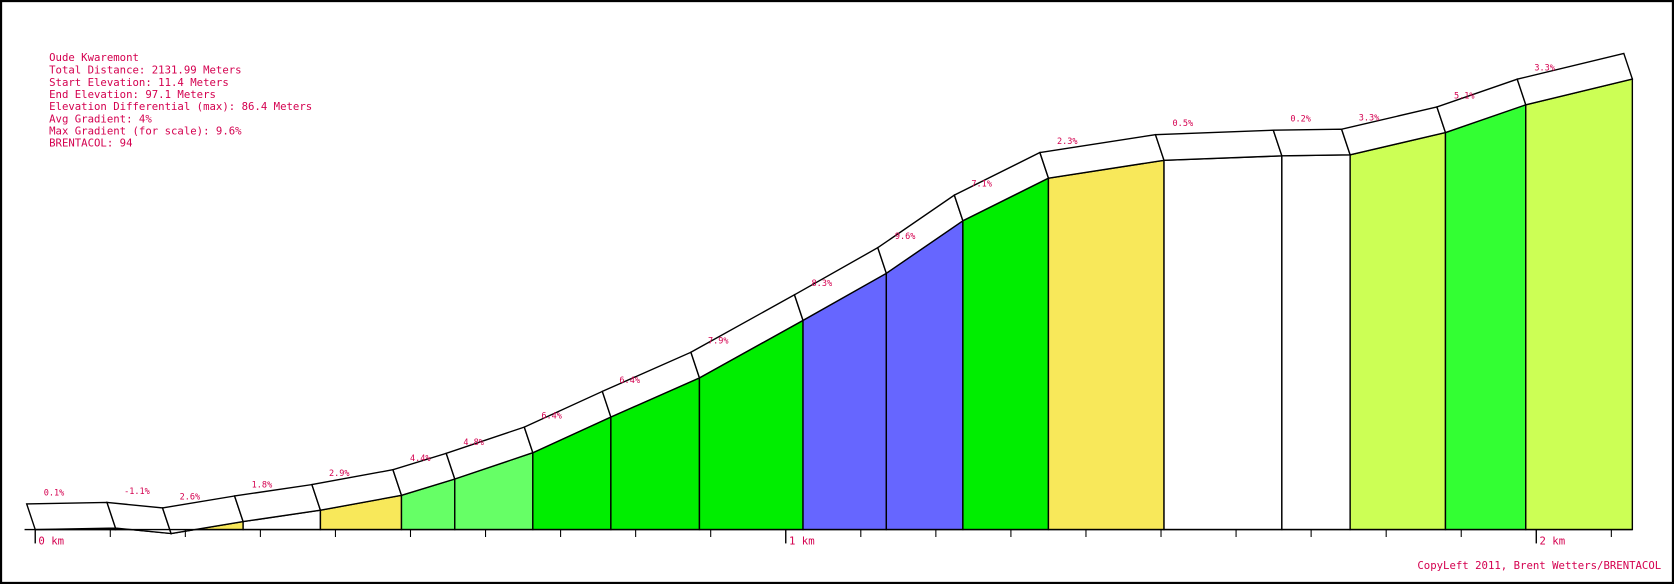 The height and width of the screenshot is (584, 1674). Describe the element at coordinates (802, 540) in the screenshot. I see `x-tick-label: 1 km` at that location.